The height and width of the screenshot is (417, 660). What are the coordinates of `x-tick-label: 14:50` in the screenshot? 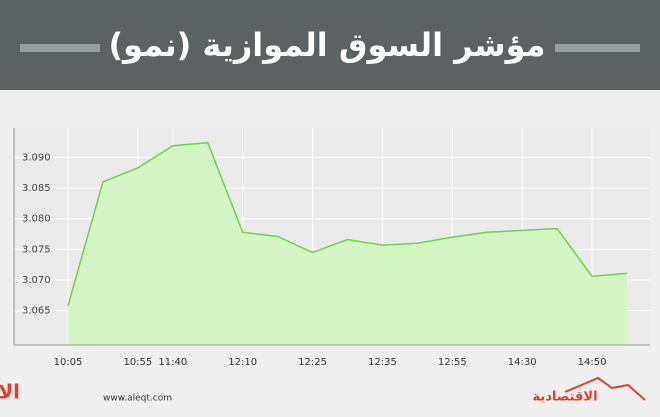 It's located at (592, 362).